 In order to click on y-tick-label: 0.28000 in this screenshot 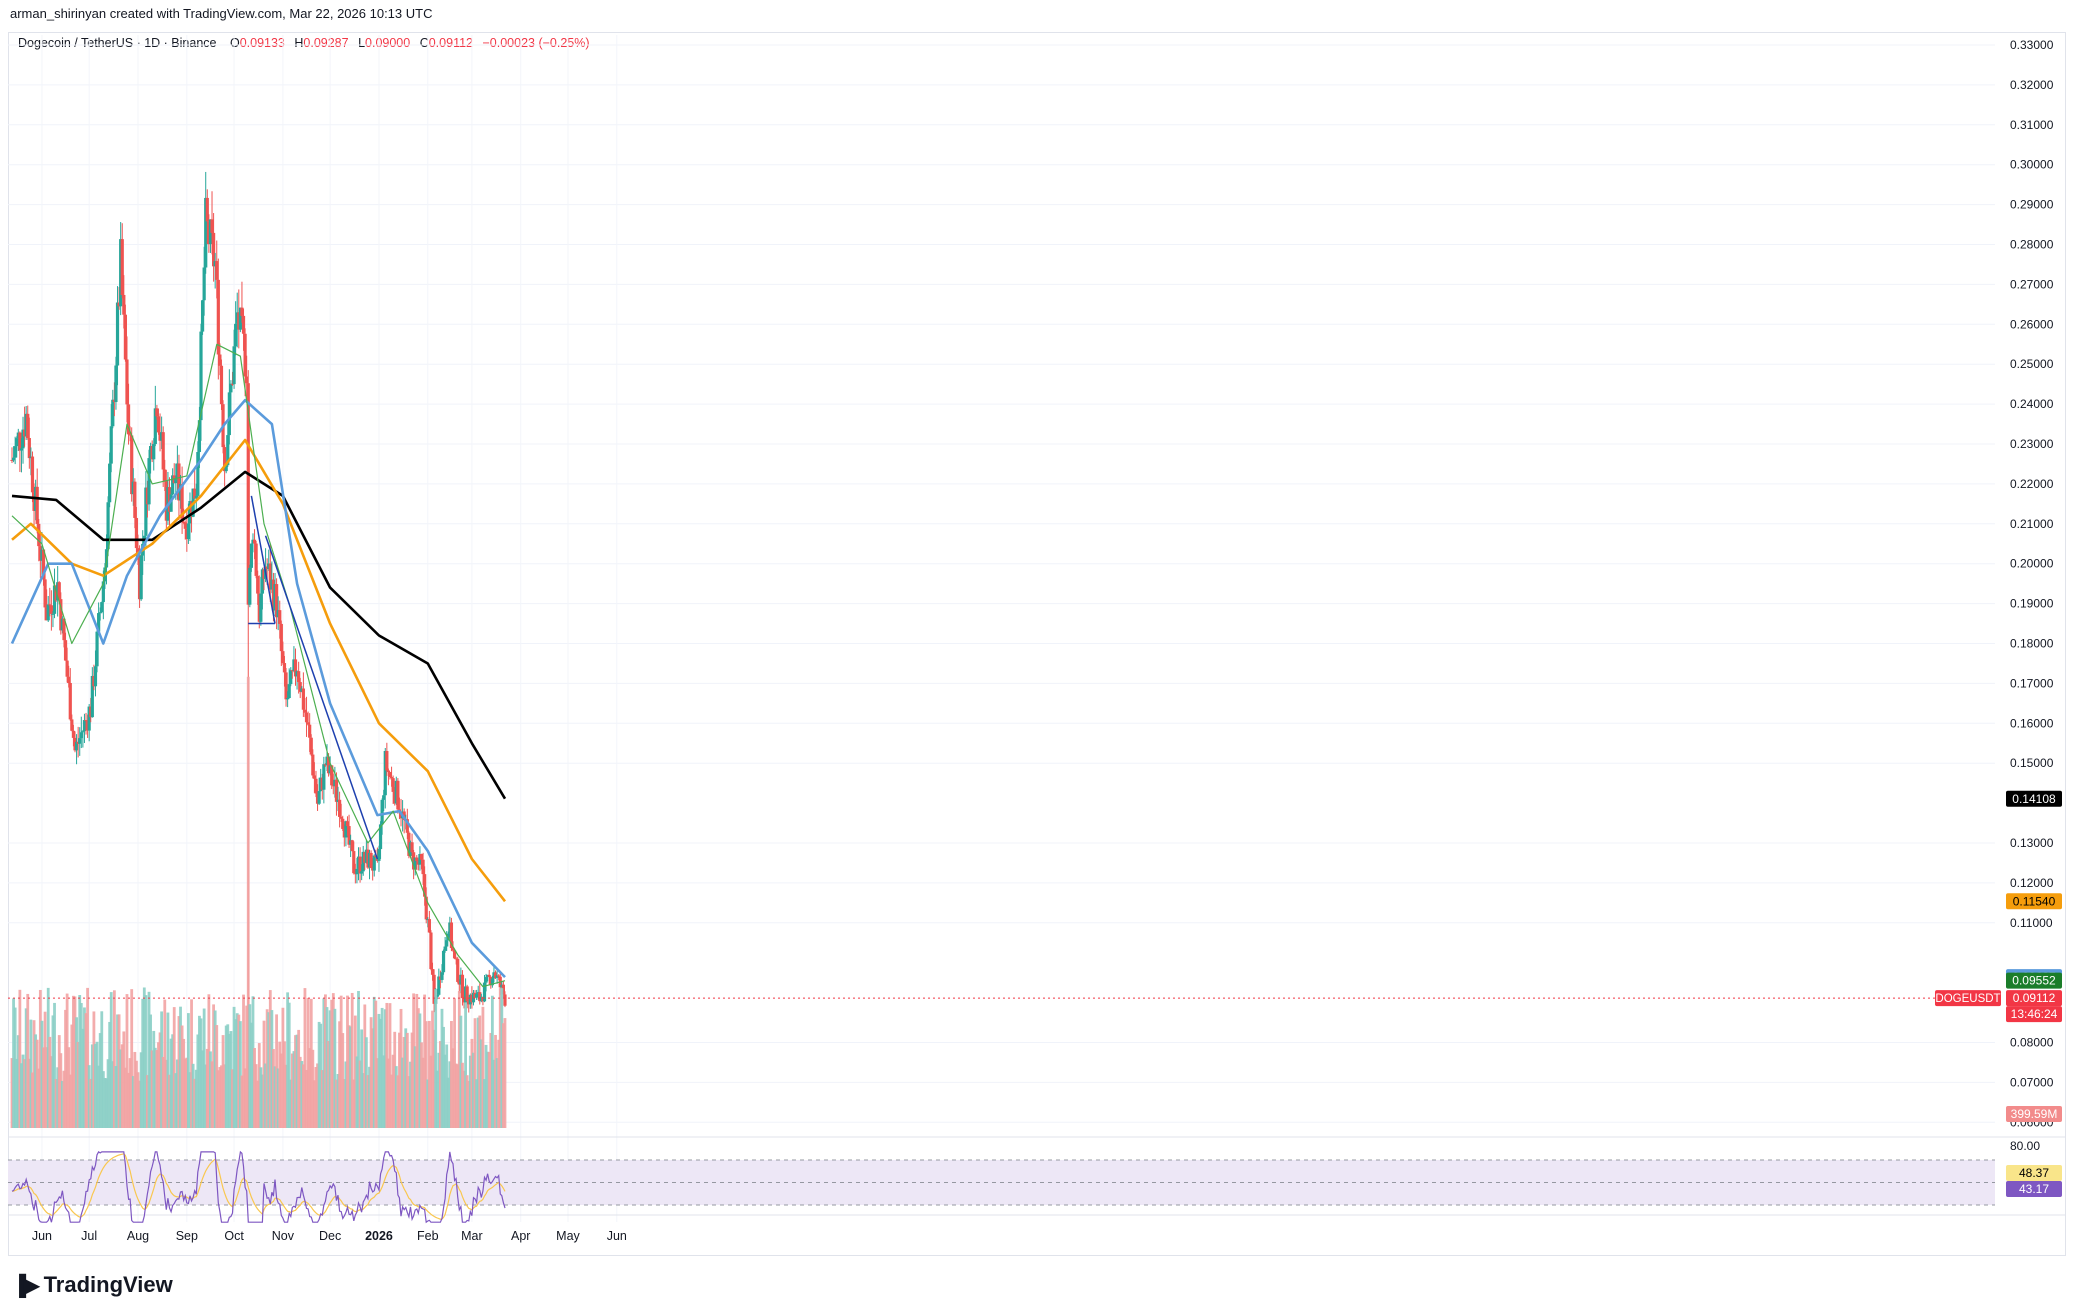, I will do `click(2032, 245)`.